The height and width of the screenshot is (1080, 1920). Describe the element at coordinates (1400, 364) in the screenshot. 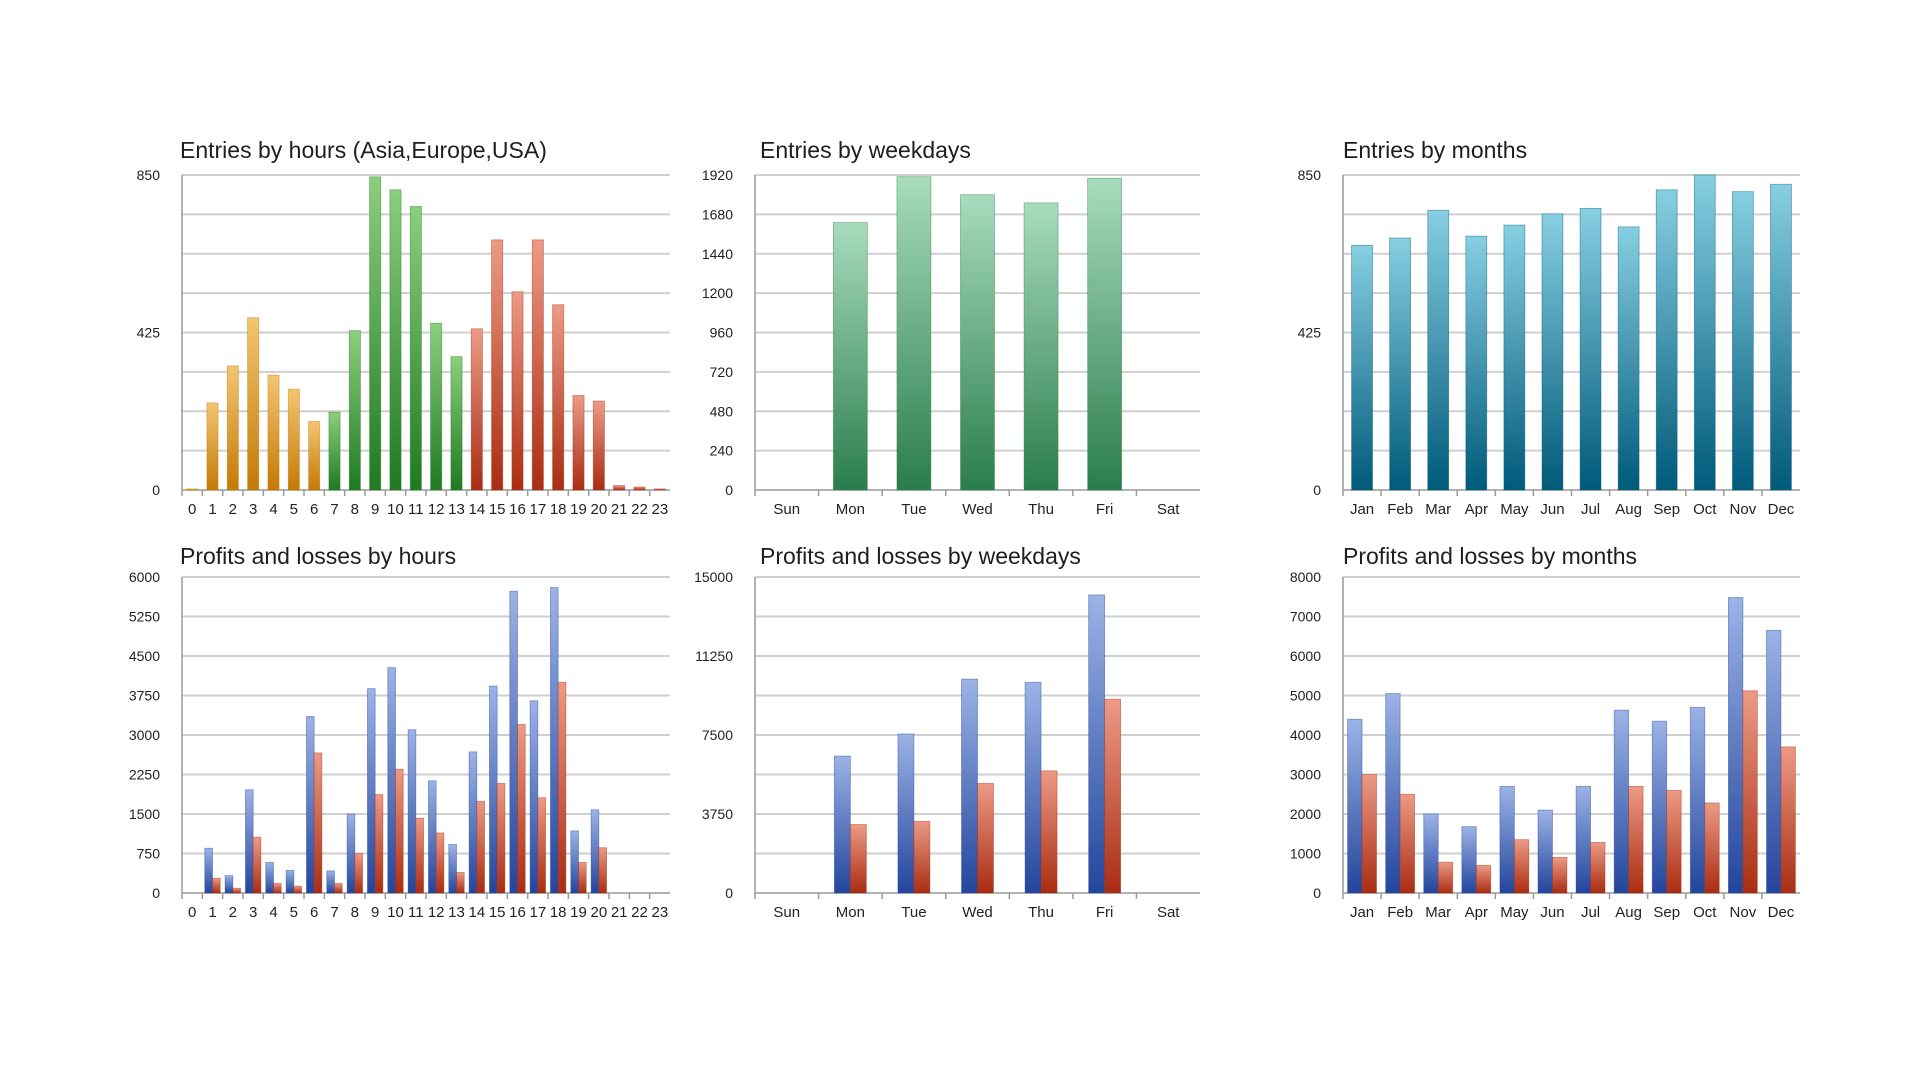

I see `bar-Feb` at that location.